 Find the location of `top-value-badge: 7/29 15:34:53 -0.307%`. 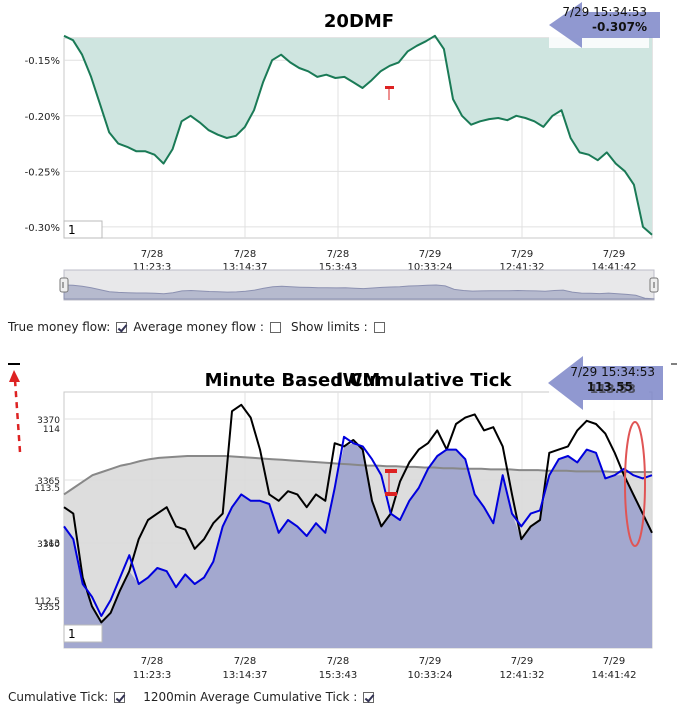

top-value-badge: 7/29 15:34:53 -0.307% is located at coordinates (604, 25).